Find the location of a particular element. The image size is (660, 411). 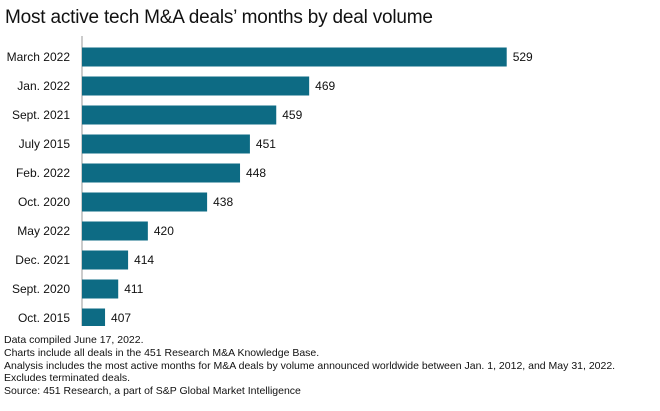

category-label: Dec. 2021 is located at coordinates (42, 260).